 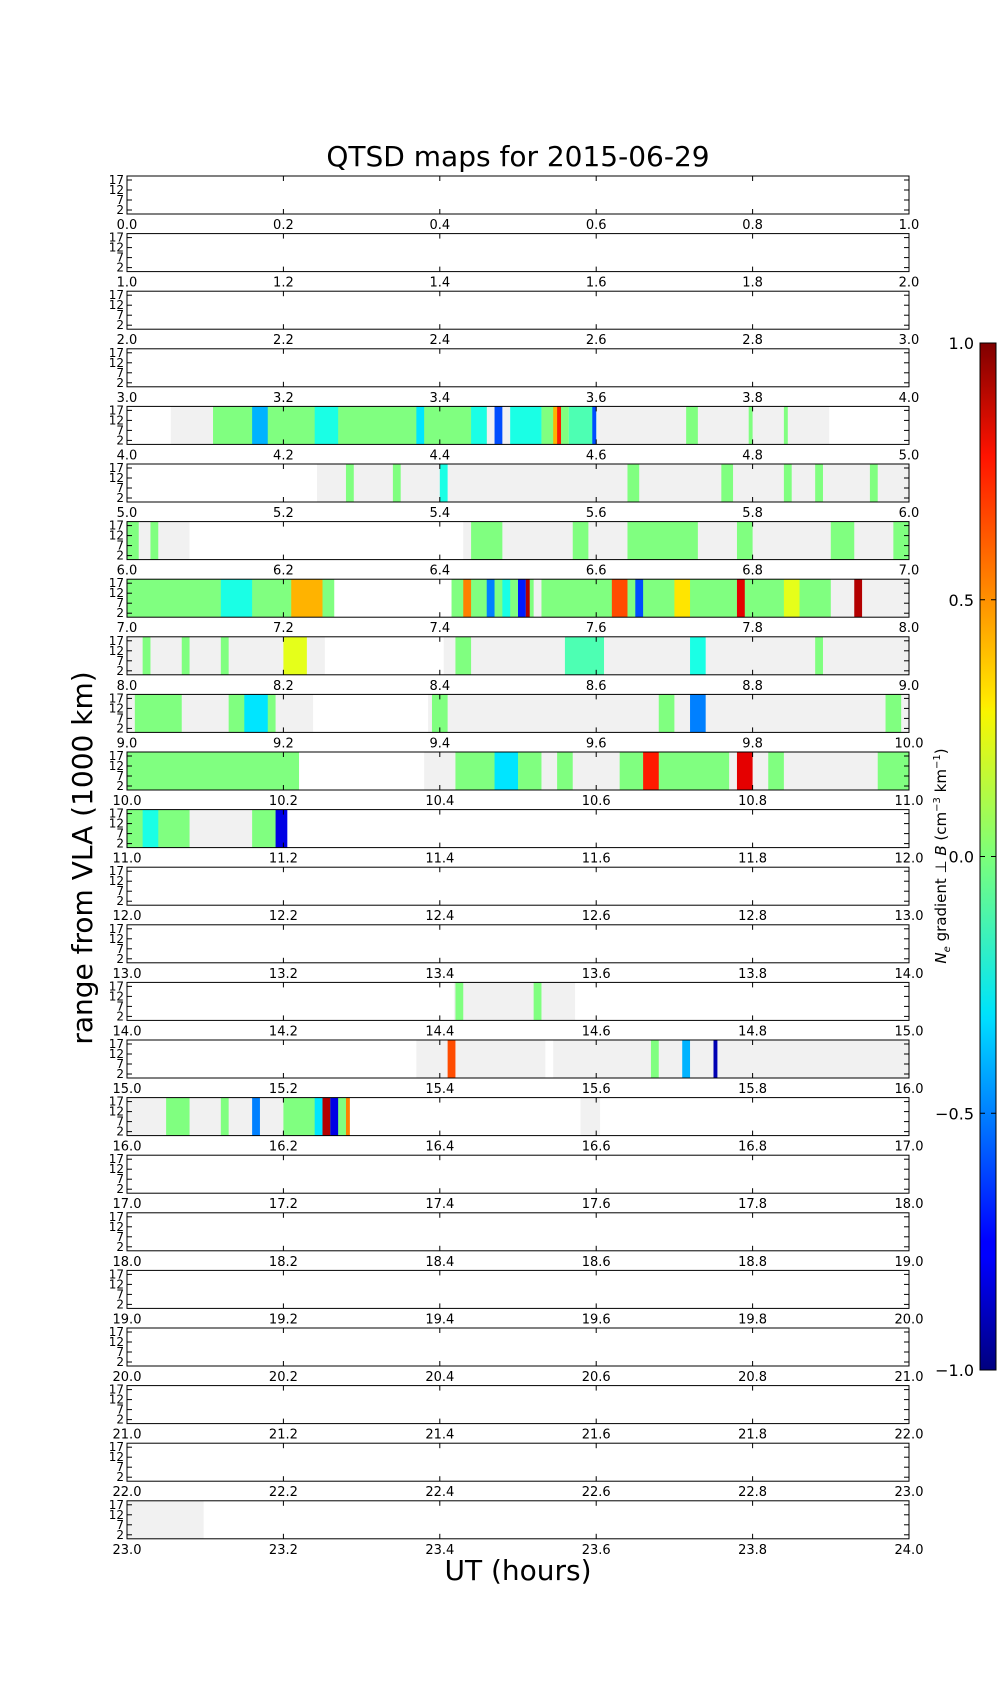 I want to click on x-tick-label: 15.0, so click(x=127, y=1089).